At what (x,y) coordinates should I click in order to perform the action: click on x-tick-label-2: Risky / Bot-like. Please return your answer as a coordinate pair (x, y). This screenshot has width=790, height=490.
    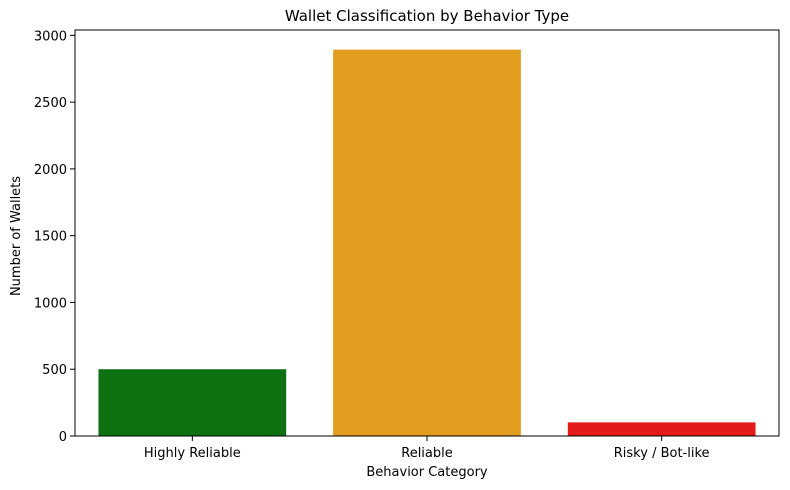
    Looking at the image, I should click on (662, 453).